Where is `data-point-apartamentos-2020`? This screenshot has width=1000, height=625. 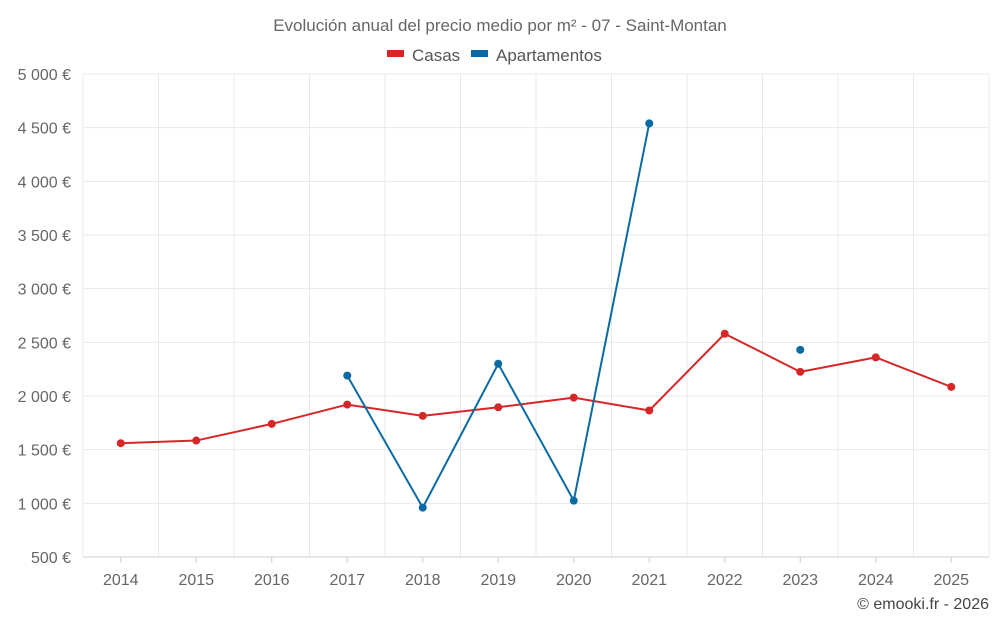
data-point-apartamentos-2020 is located at coordinates (573, 500).